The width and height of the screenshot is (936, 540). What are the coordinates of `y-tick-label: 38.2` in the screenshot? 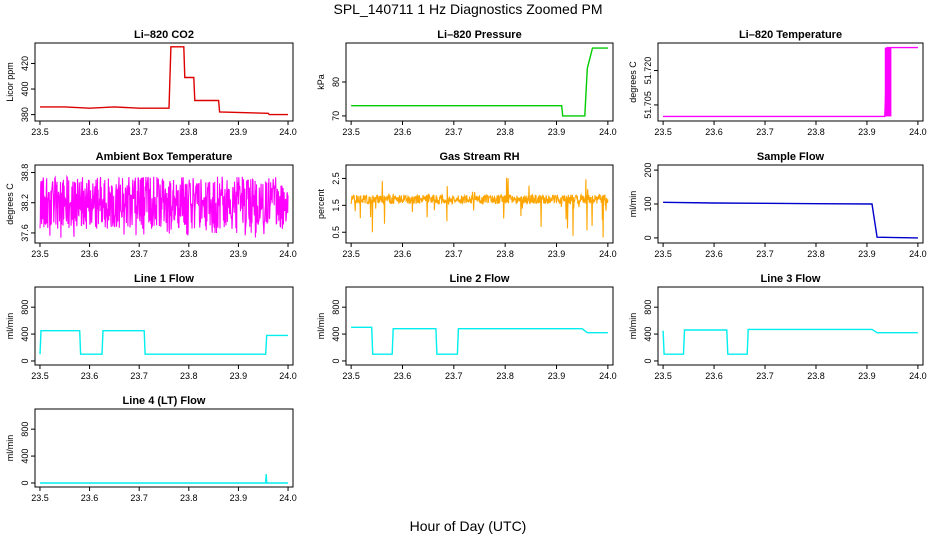 It's located at (25, 203).